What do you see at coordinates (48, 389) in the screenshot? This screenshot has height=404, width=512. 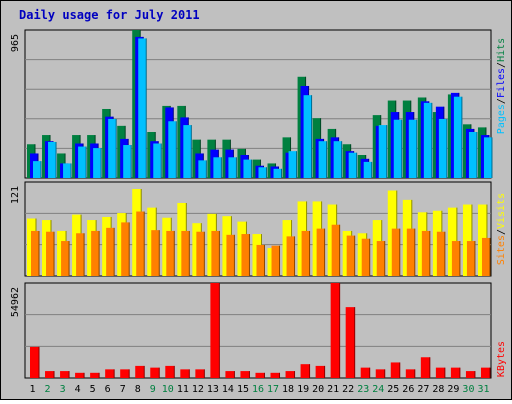 I see `x-tick-label: 2` at bounding box center [48, 389].